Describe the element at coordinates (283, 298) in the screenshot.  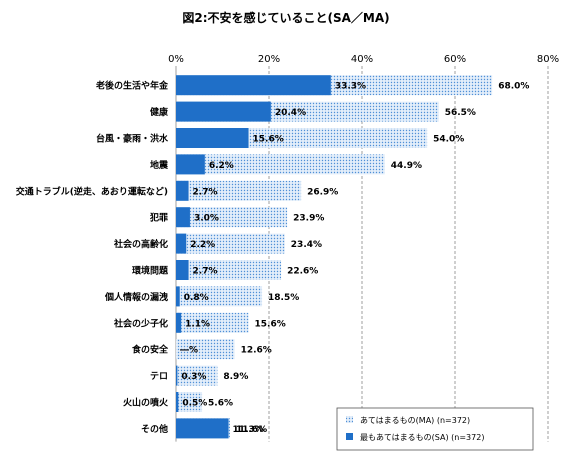
I see `data-label-ma: 18.5%` at that location.